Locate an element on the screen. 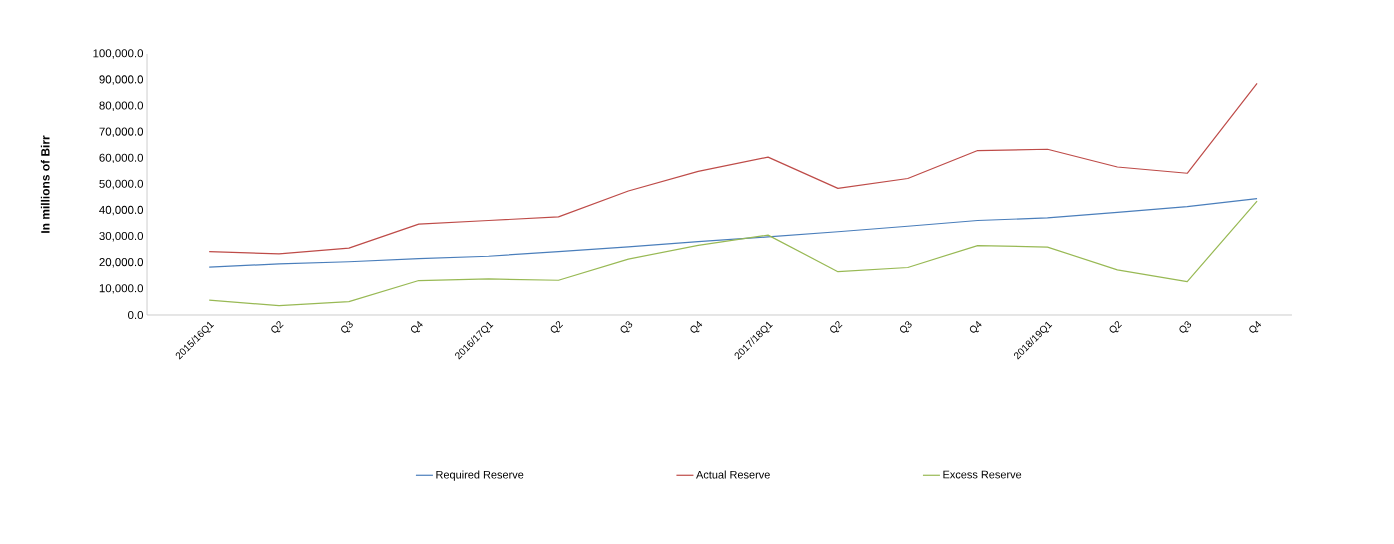 This screenshot has width=1394, height=544. y-tick-label: 10,000.0 is located at coordinates (121, 289).